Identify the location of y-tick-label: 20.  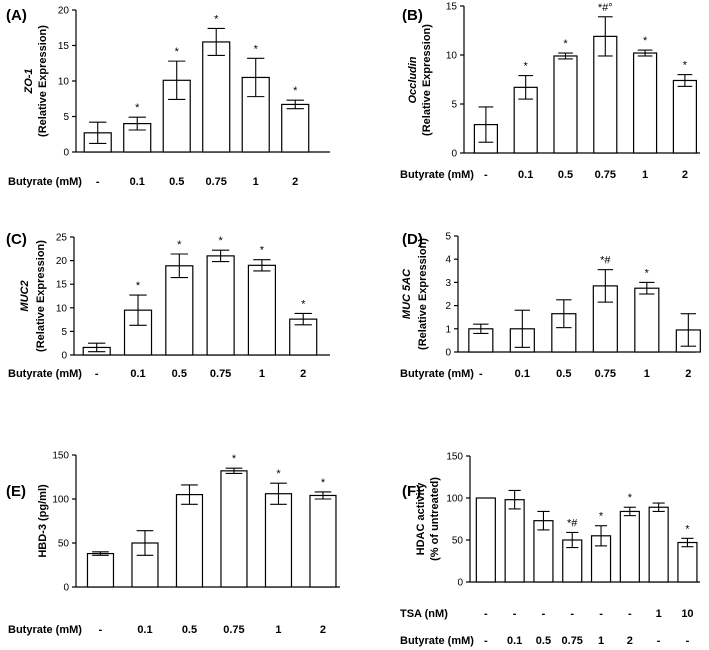
(64, 11).